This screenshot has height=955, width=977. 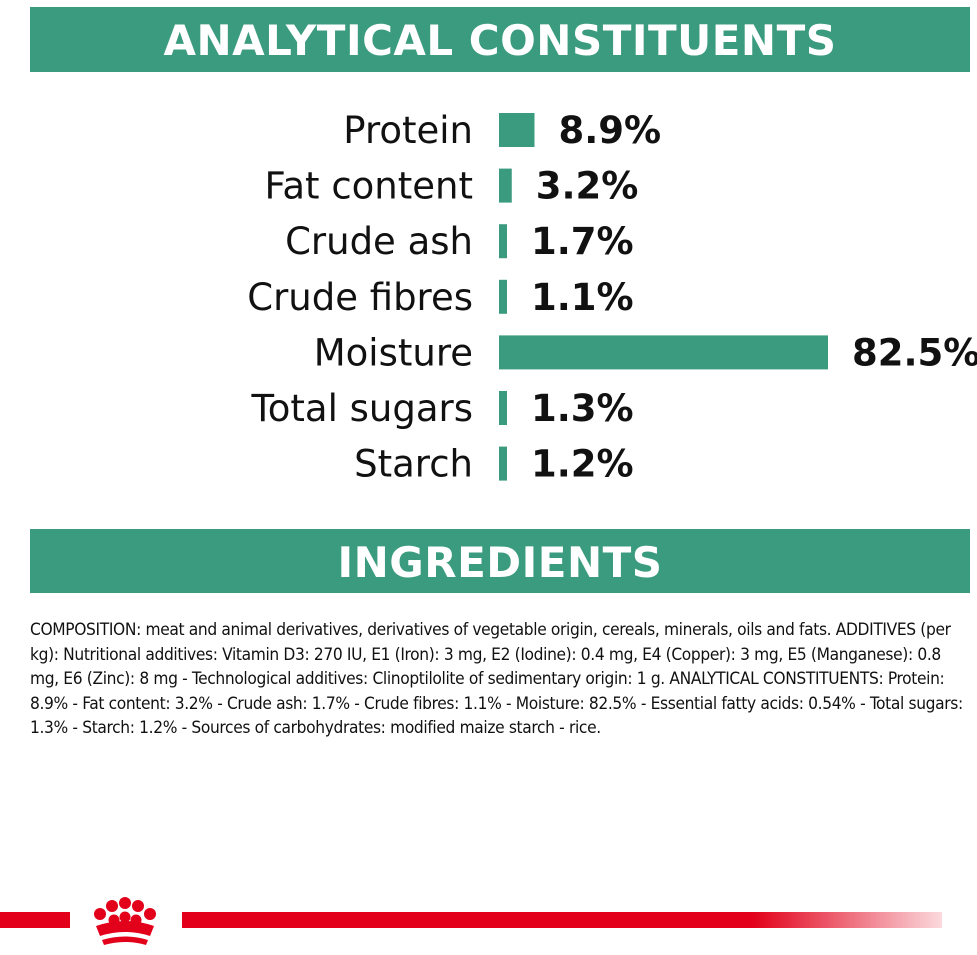 I want to click on bar-moisture, so click(x=663, y=352).